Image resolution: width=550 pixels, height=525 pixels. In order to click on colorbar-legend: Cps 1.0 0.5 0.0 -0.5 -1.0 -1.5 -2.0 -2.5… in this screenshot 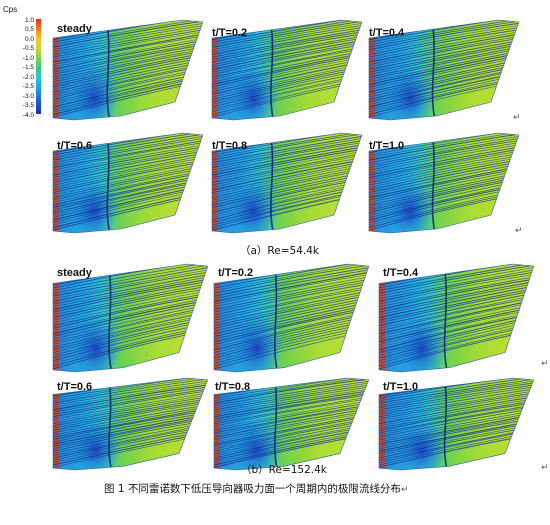, I will do `click(23, 65)`.